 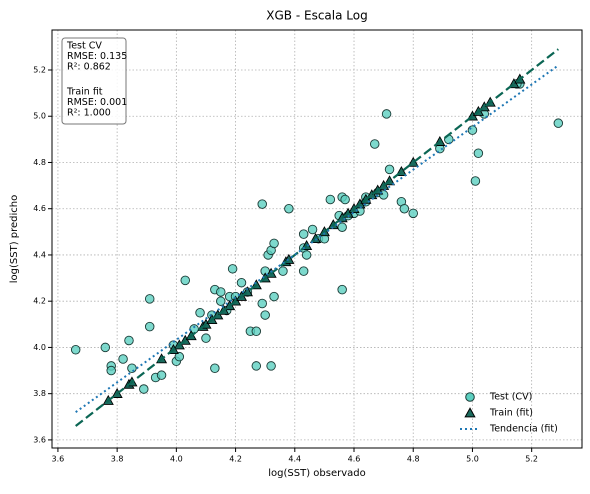 I want to click on y-tick-label: 3.6, so click(x=39, y=439).